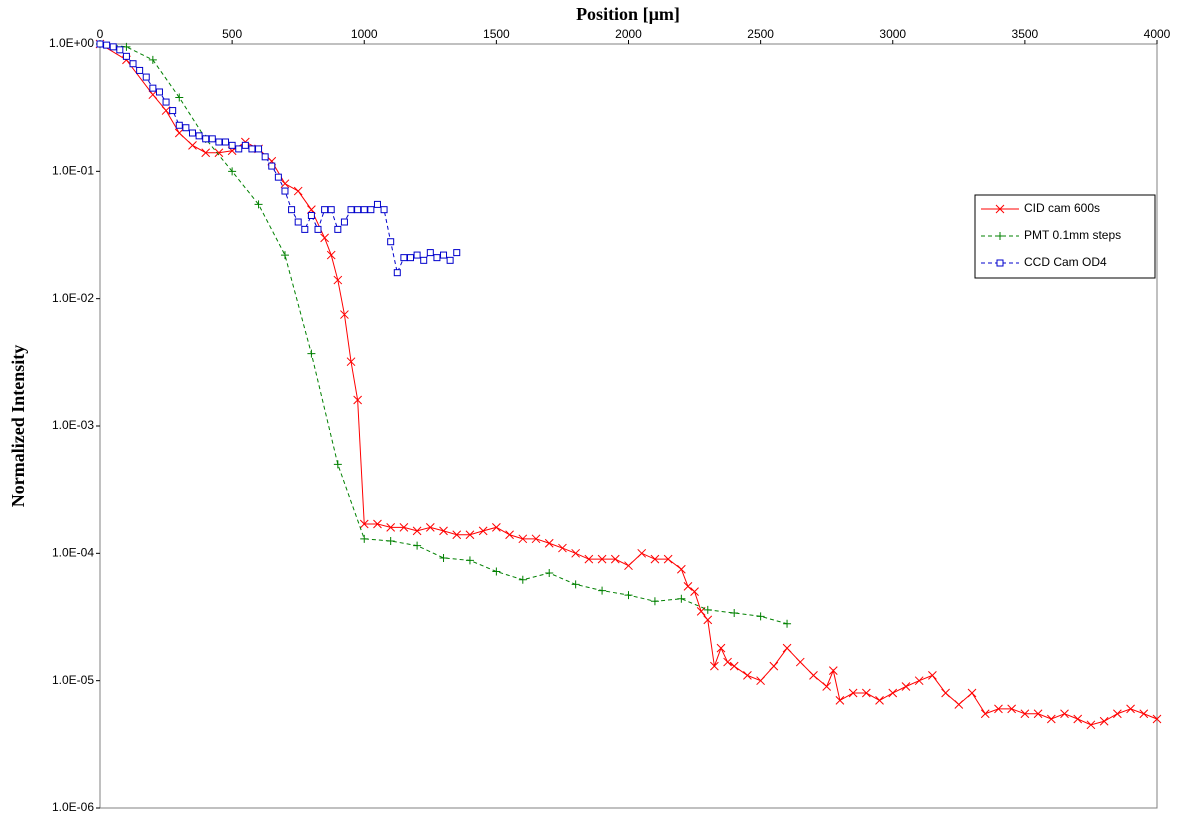 The width and height of the screenshot is (1179, 818). I want to click on y-tick-label: 1.0E-02, so click(73, 298).